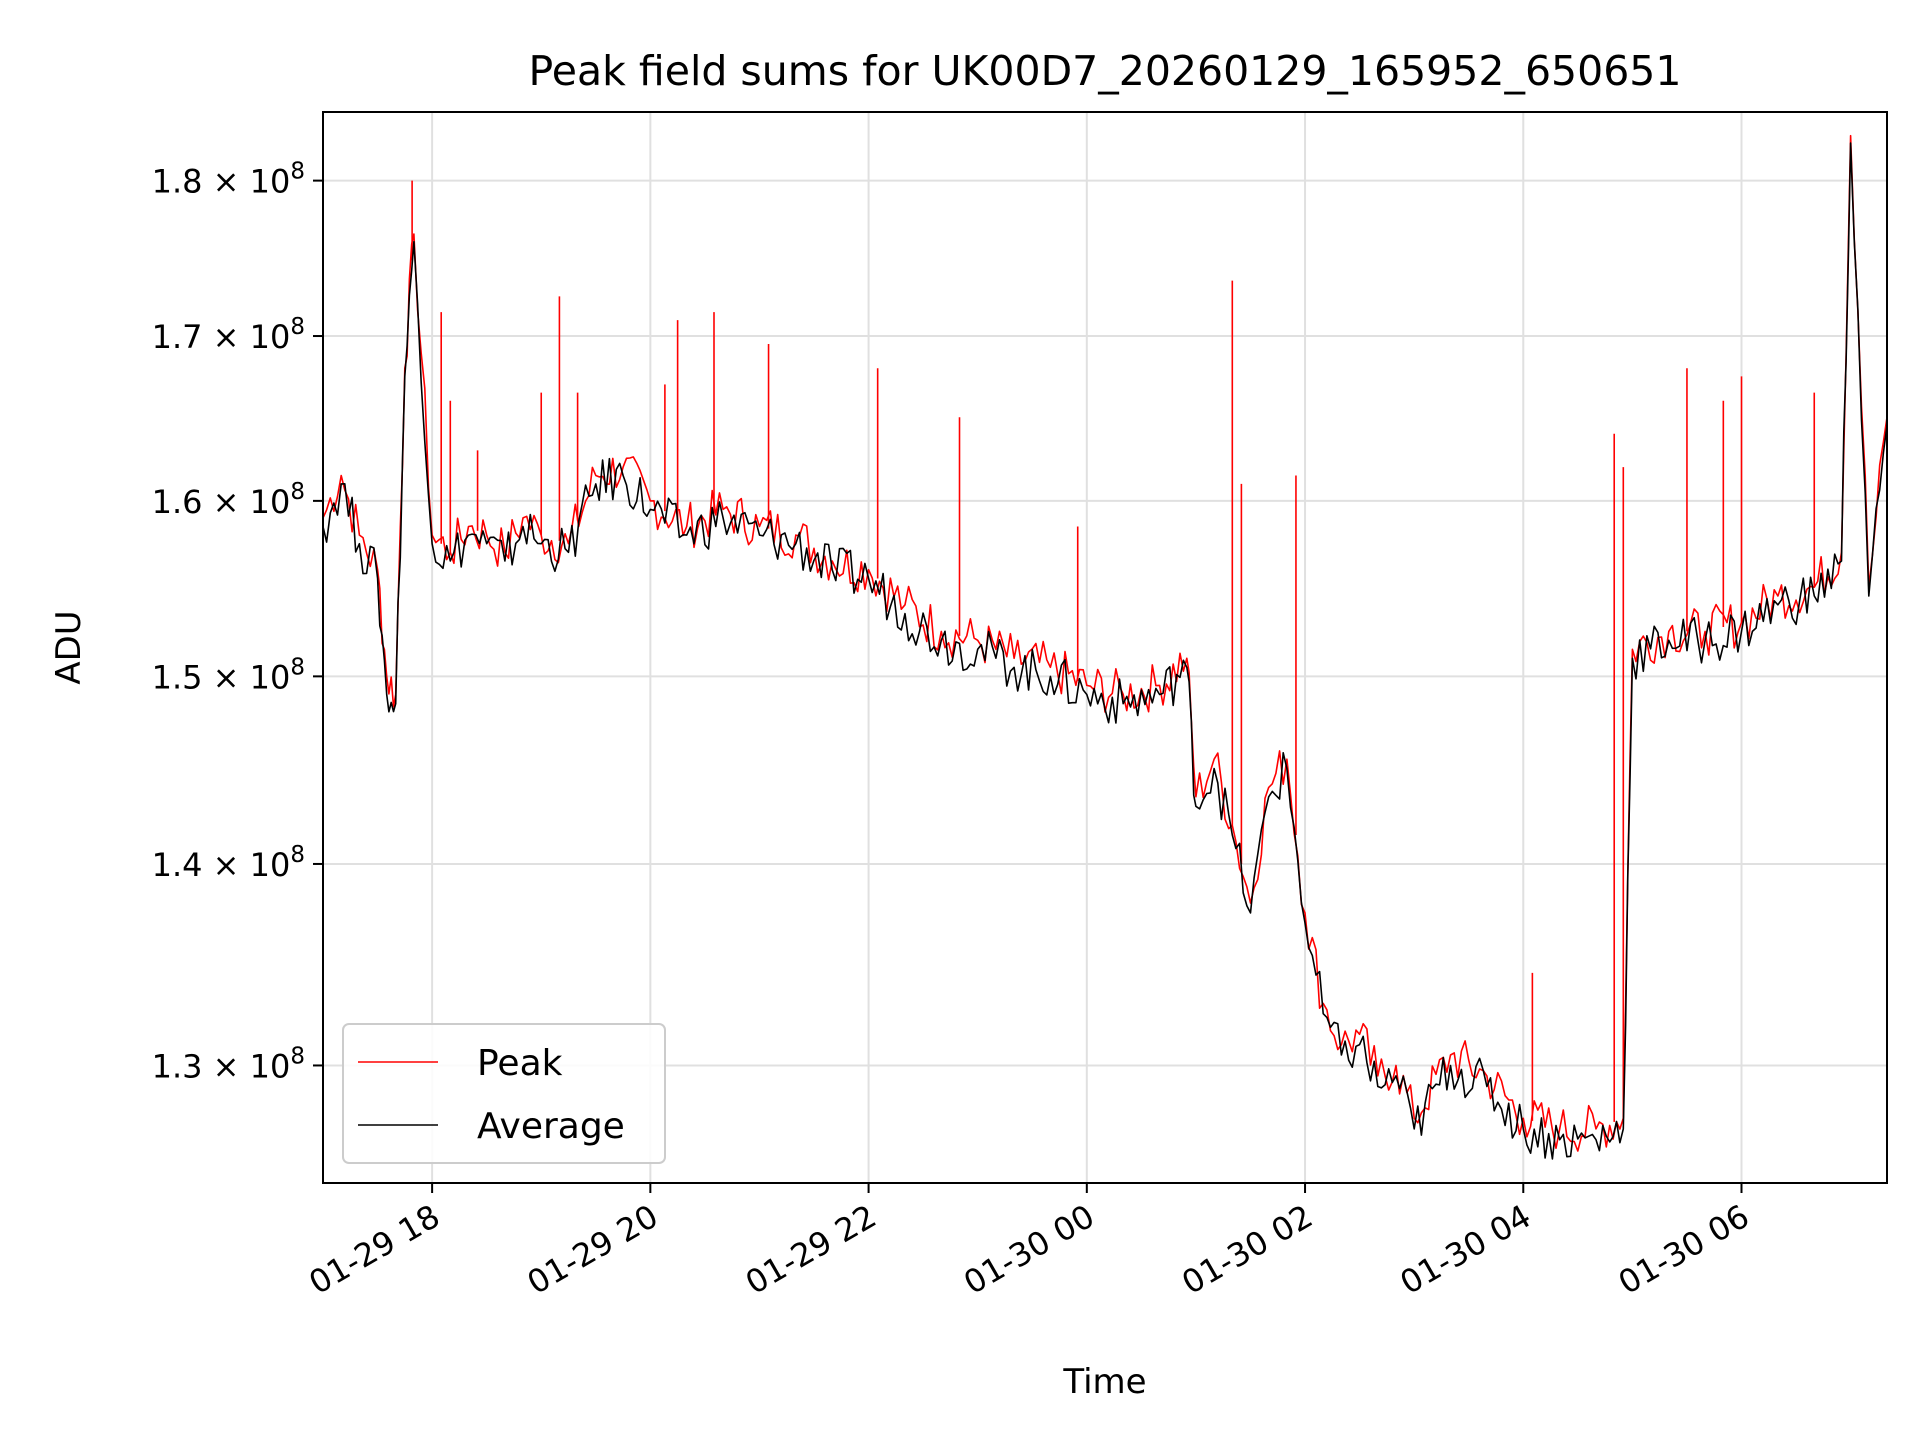 The width and height of the screenshot is (1920, 1440). Describe the element at coordinates (228, 500) in the screenshot. I see `y-tick-label: 1.6 × 108` at that location.